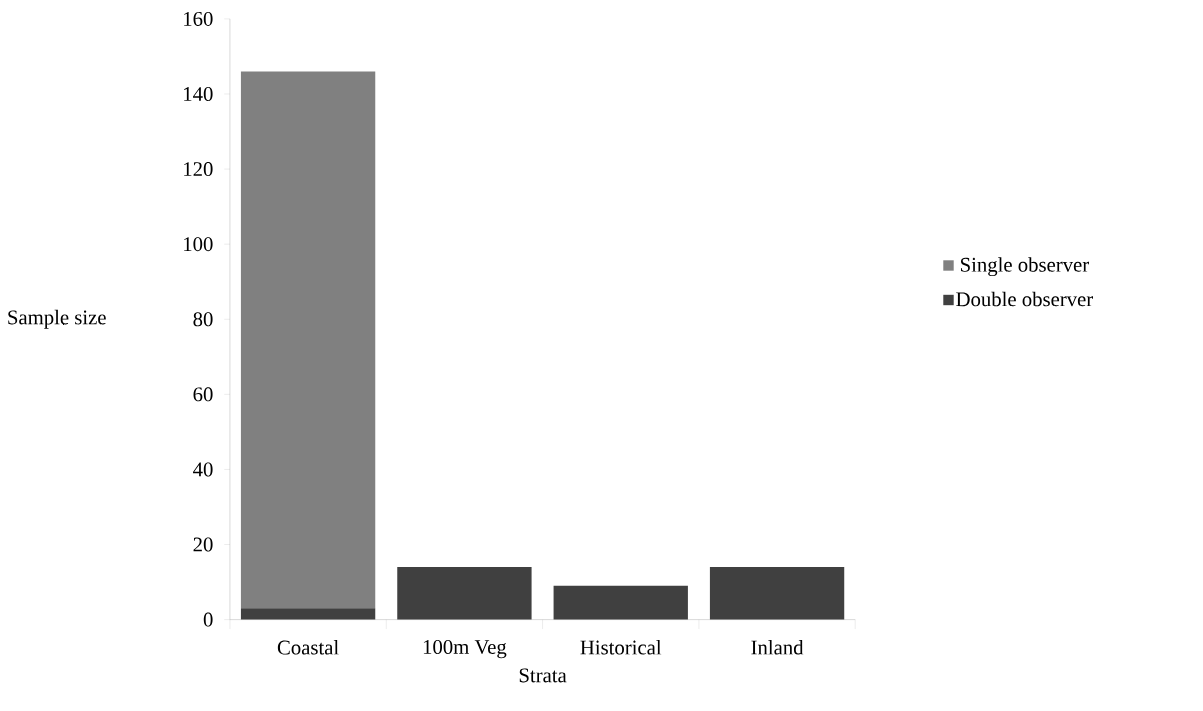  Describe the element at coordinates (621, 647) in the screenshot. I see `x-tick-label: Historical` at that location.